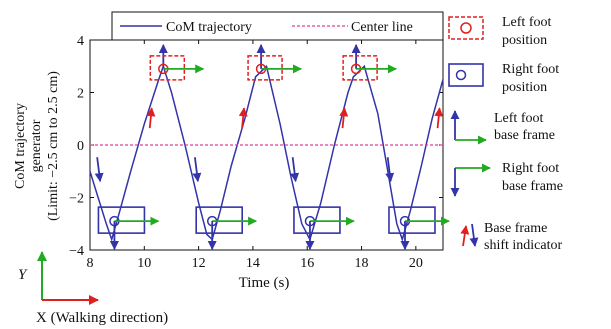  Describe the element at coordinates (524, 135) in the screenshot. I see `legend-left-base-label-2: base frame` at that location.